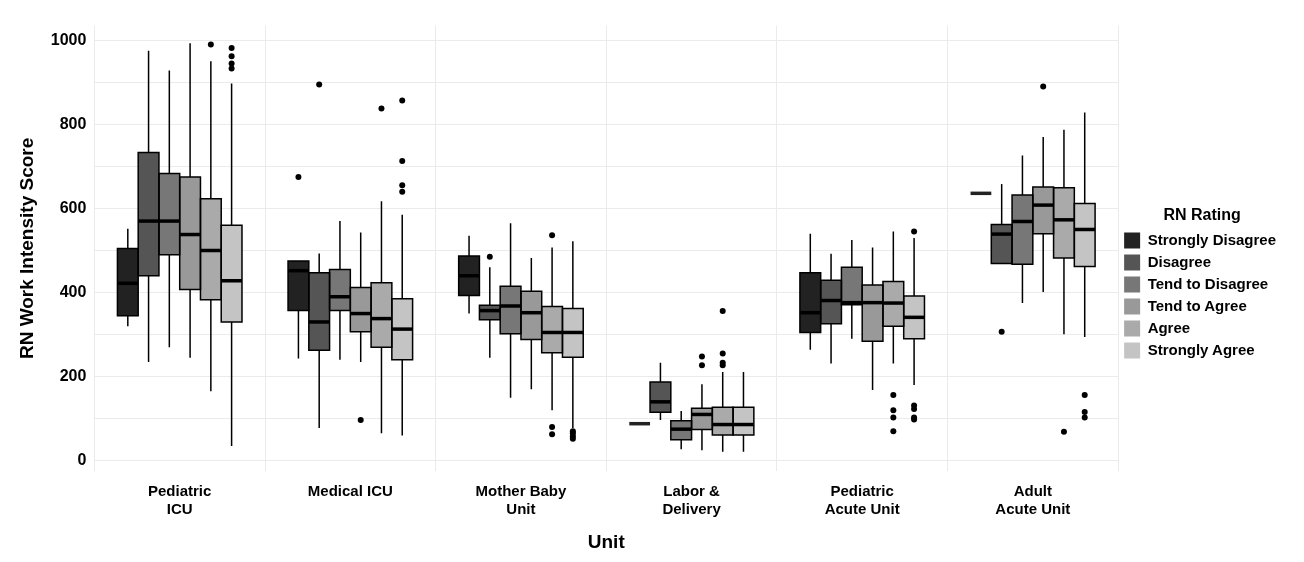 Image resolution: width=1304 pixels, height=562 pixels. Describe the element at coordinates (82, 460) in the screenshot. I see `y-tick-label: 0` at that location.